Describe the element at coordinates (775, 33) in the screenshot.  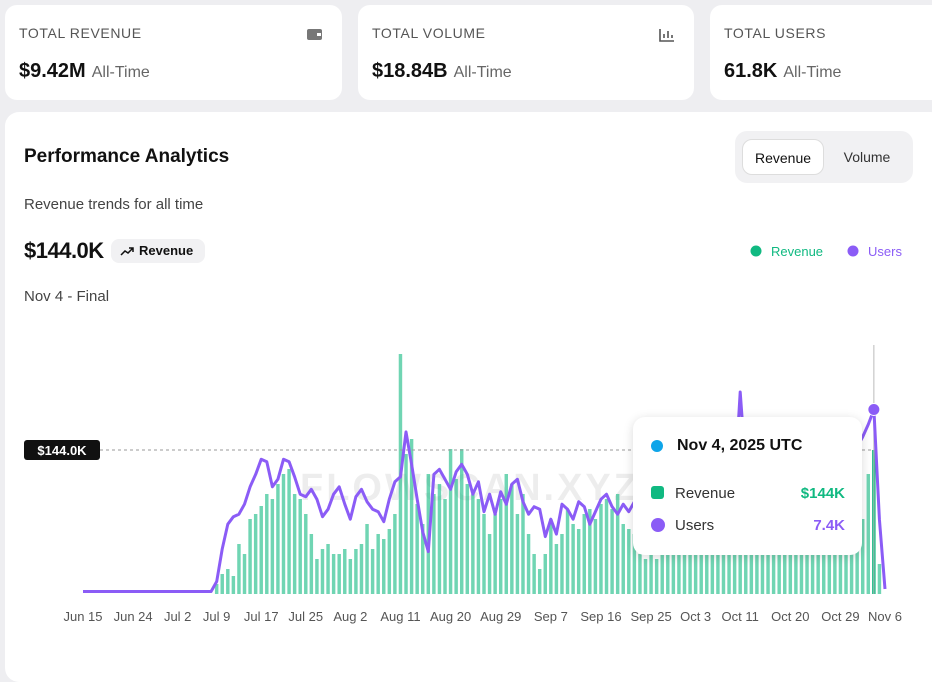
I see `stat-label: TOTAL USERS` at that location.